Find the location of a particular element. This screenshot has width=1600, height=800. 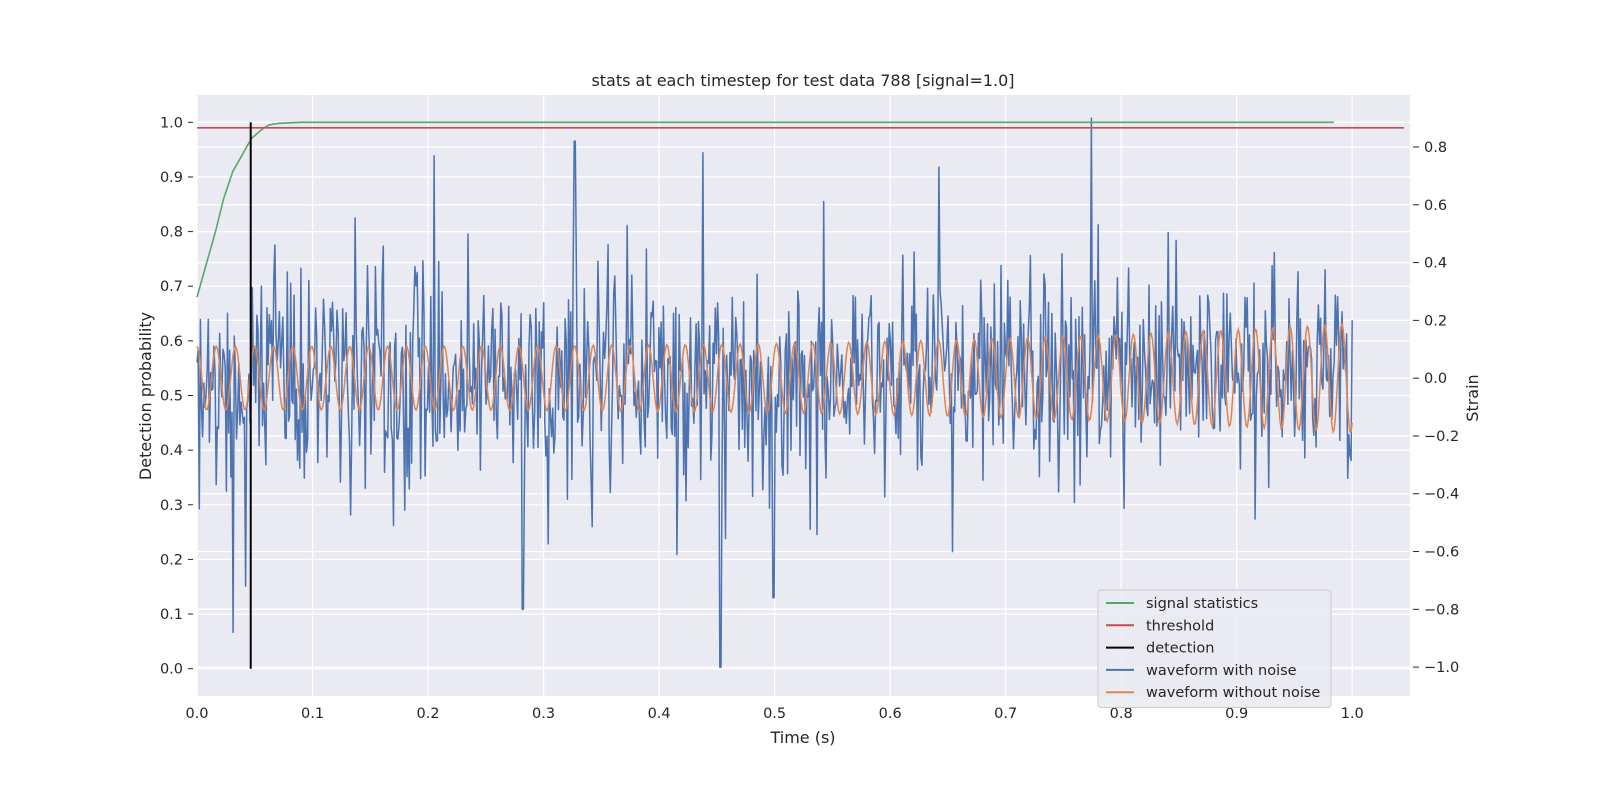

y2-tick-label: 0.2 is located at coordinates (1435, 321).